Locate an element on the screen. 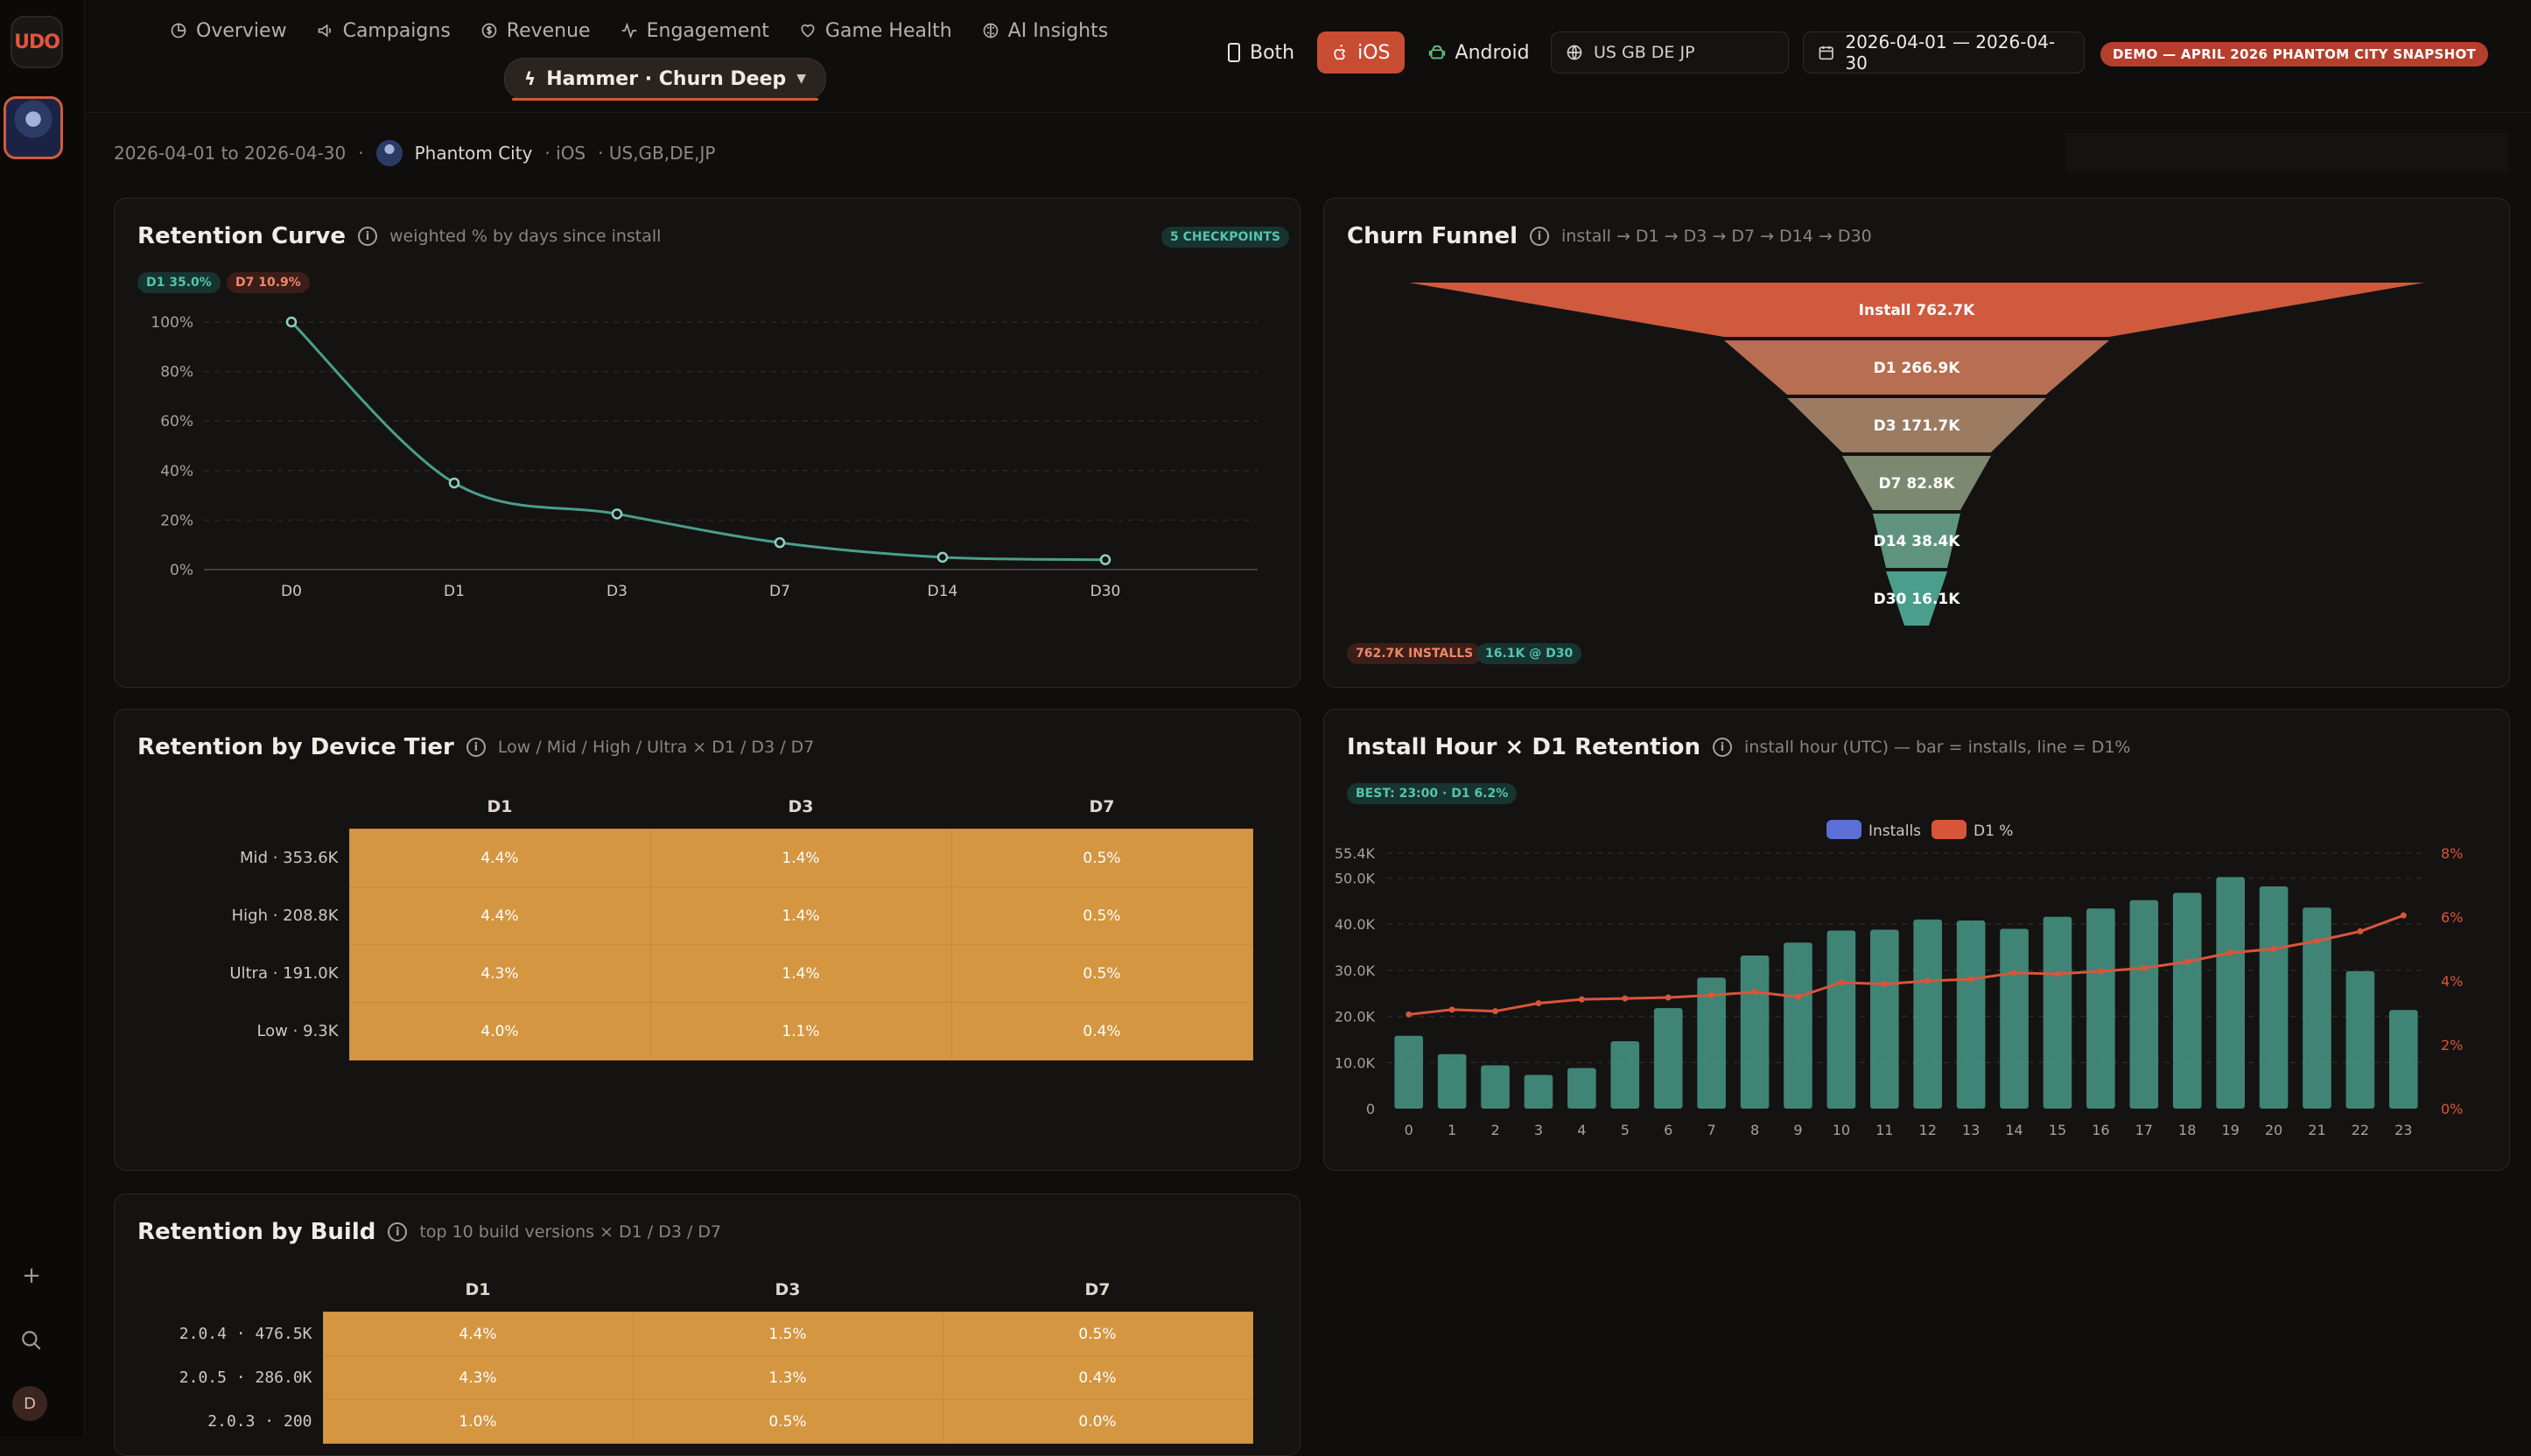  x-tick-label: D1 is located at coordinates (455, 591).